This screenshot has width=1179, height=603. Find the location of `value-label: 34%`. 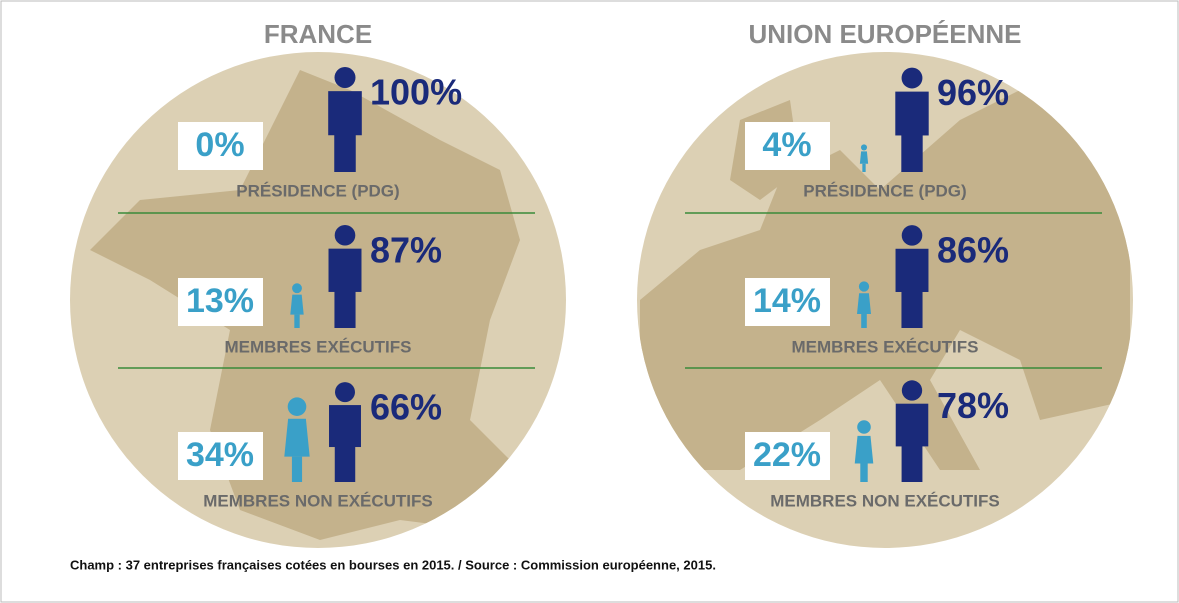

value-label: 34% is located at coordinates (220, 455).